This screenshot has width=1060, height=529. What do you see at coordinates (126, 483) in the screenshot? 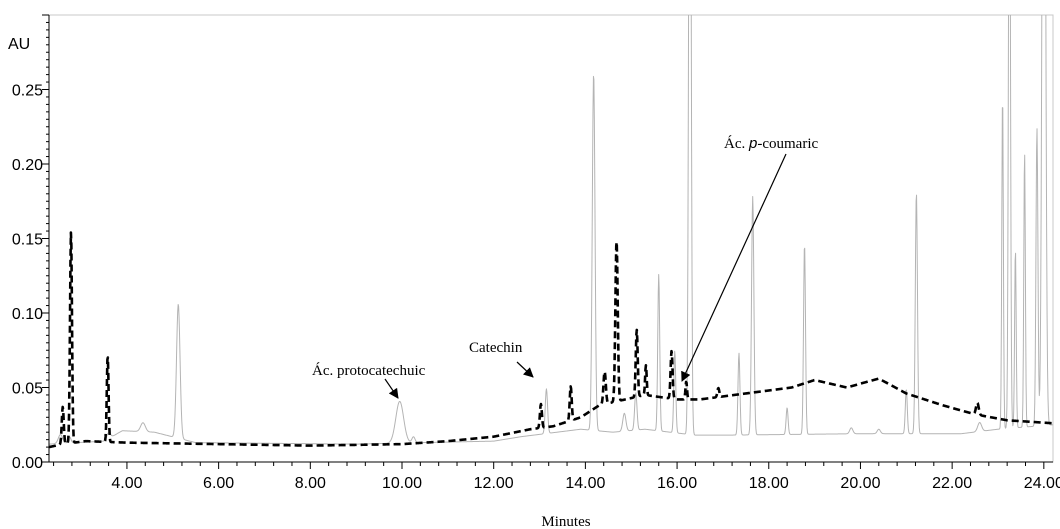
I see `x-tick-label: 4.00` at bounding box center [126, 483].